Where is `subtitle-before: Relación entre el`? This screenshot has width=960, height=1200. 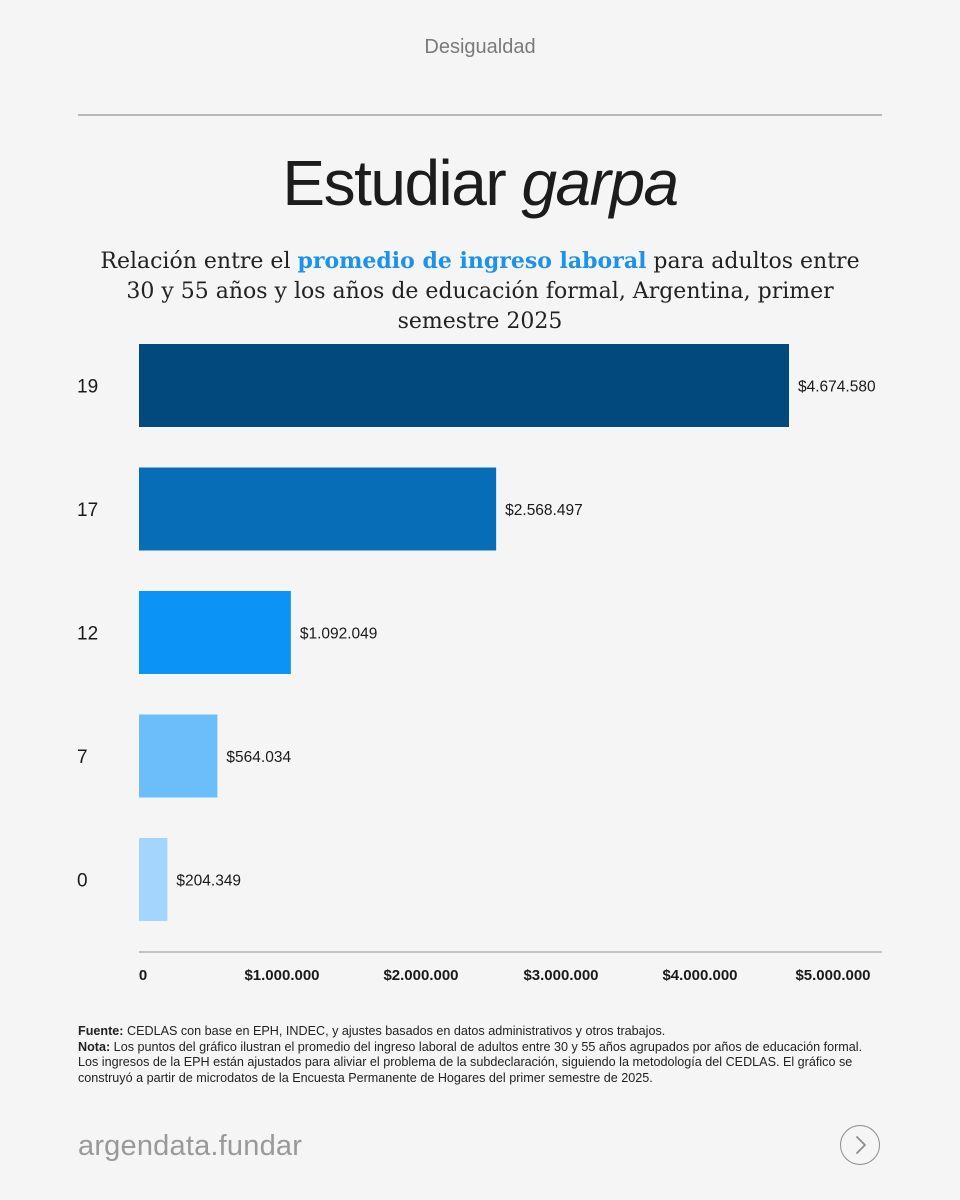
subtitle-before: Relación entre el is located at coordinates (199, 261).